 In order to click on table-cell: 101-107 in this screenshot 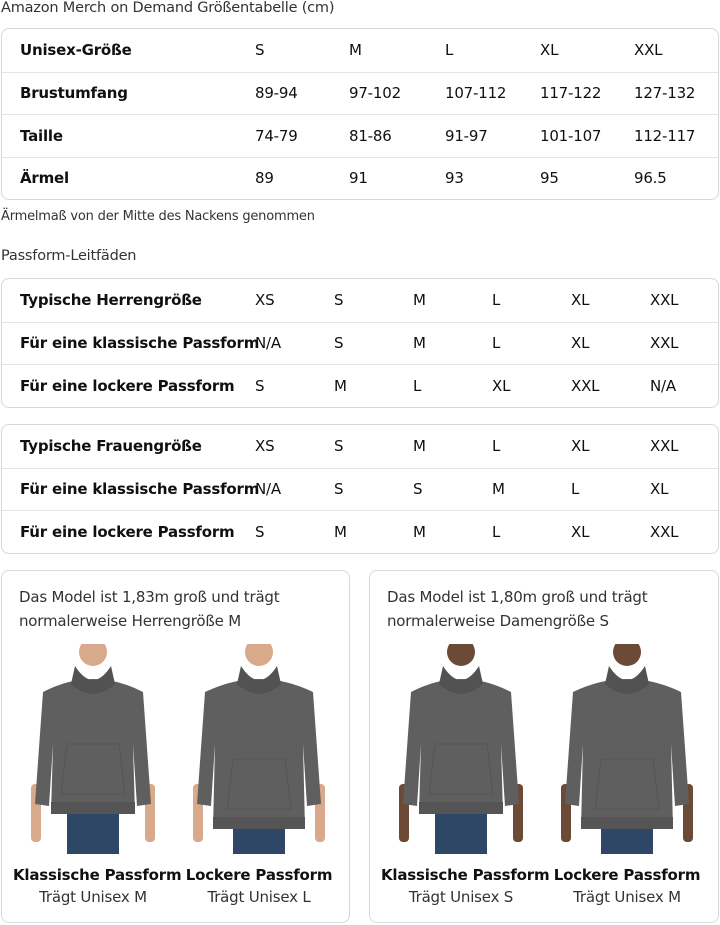, I will do `click(571, 135)`.